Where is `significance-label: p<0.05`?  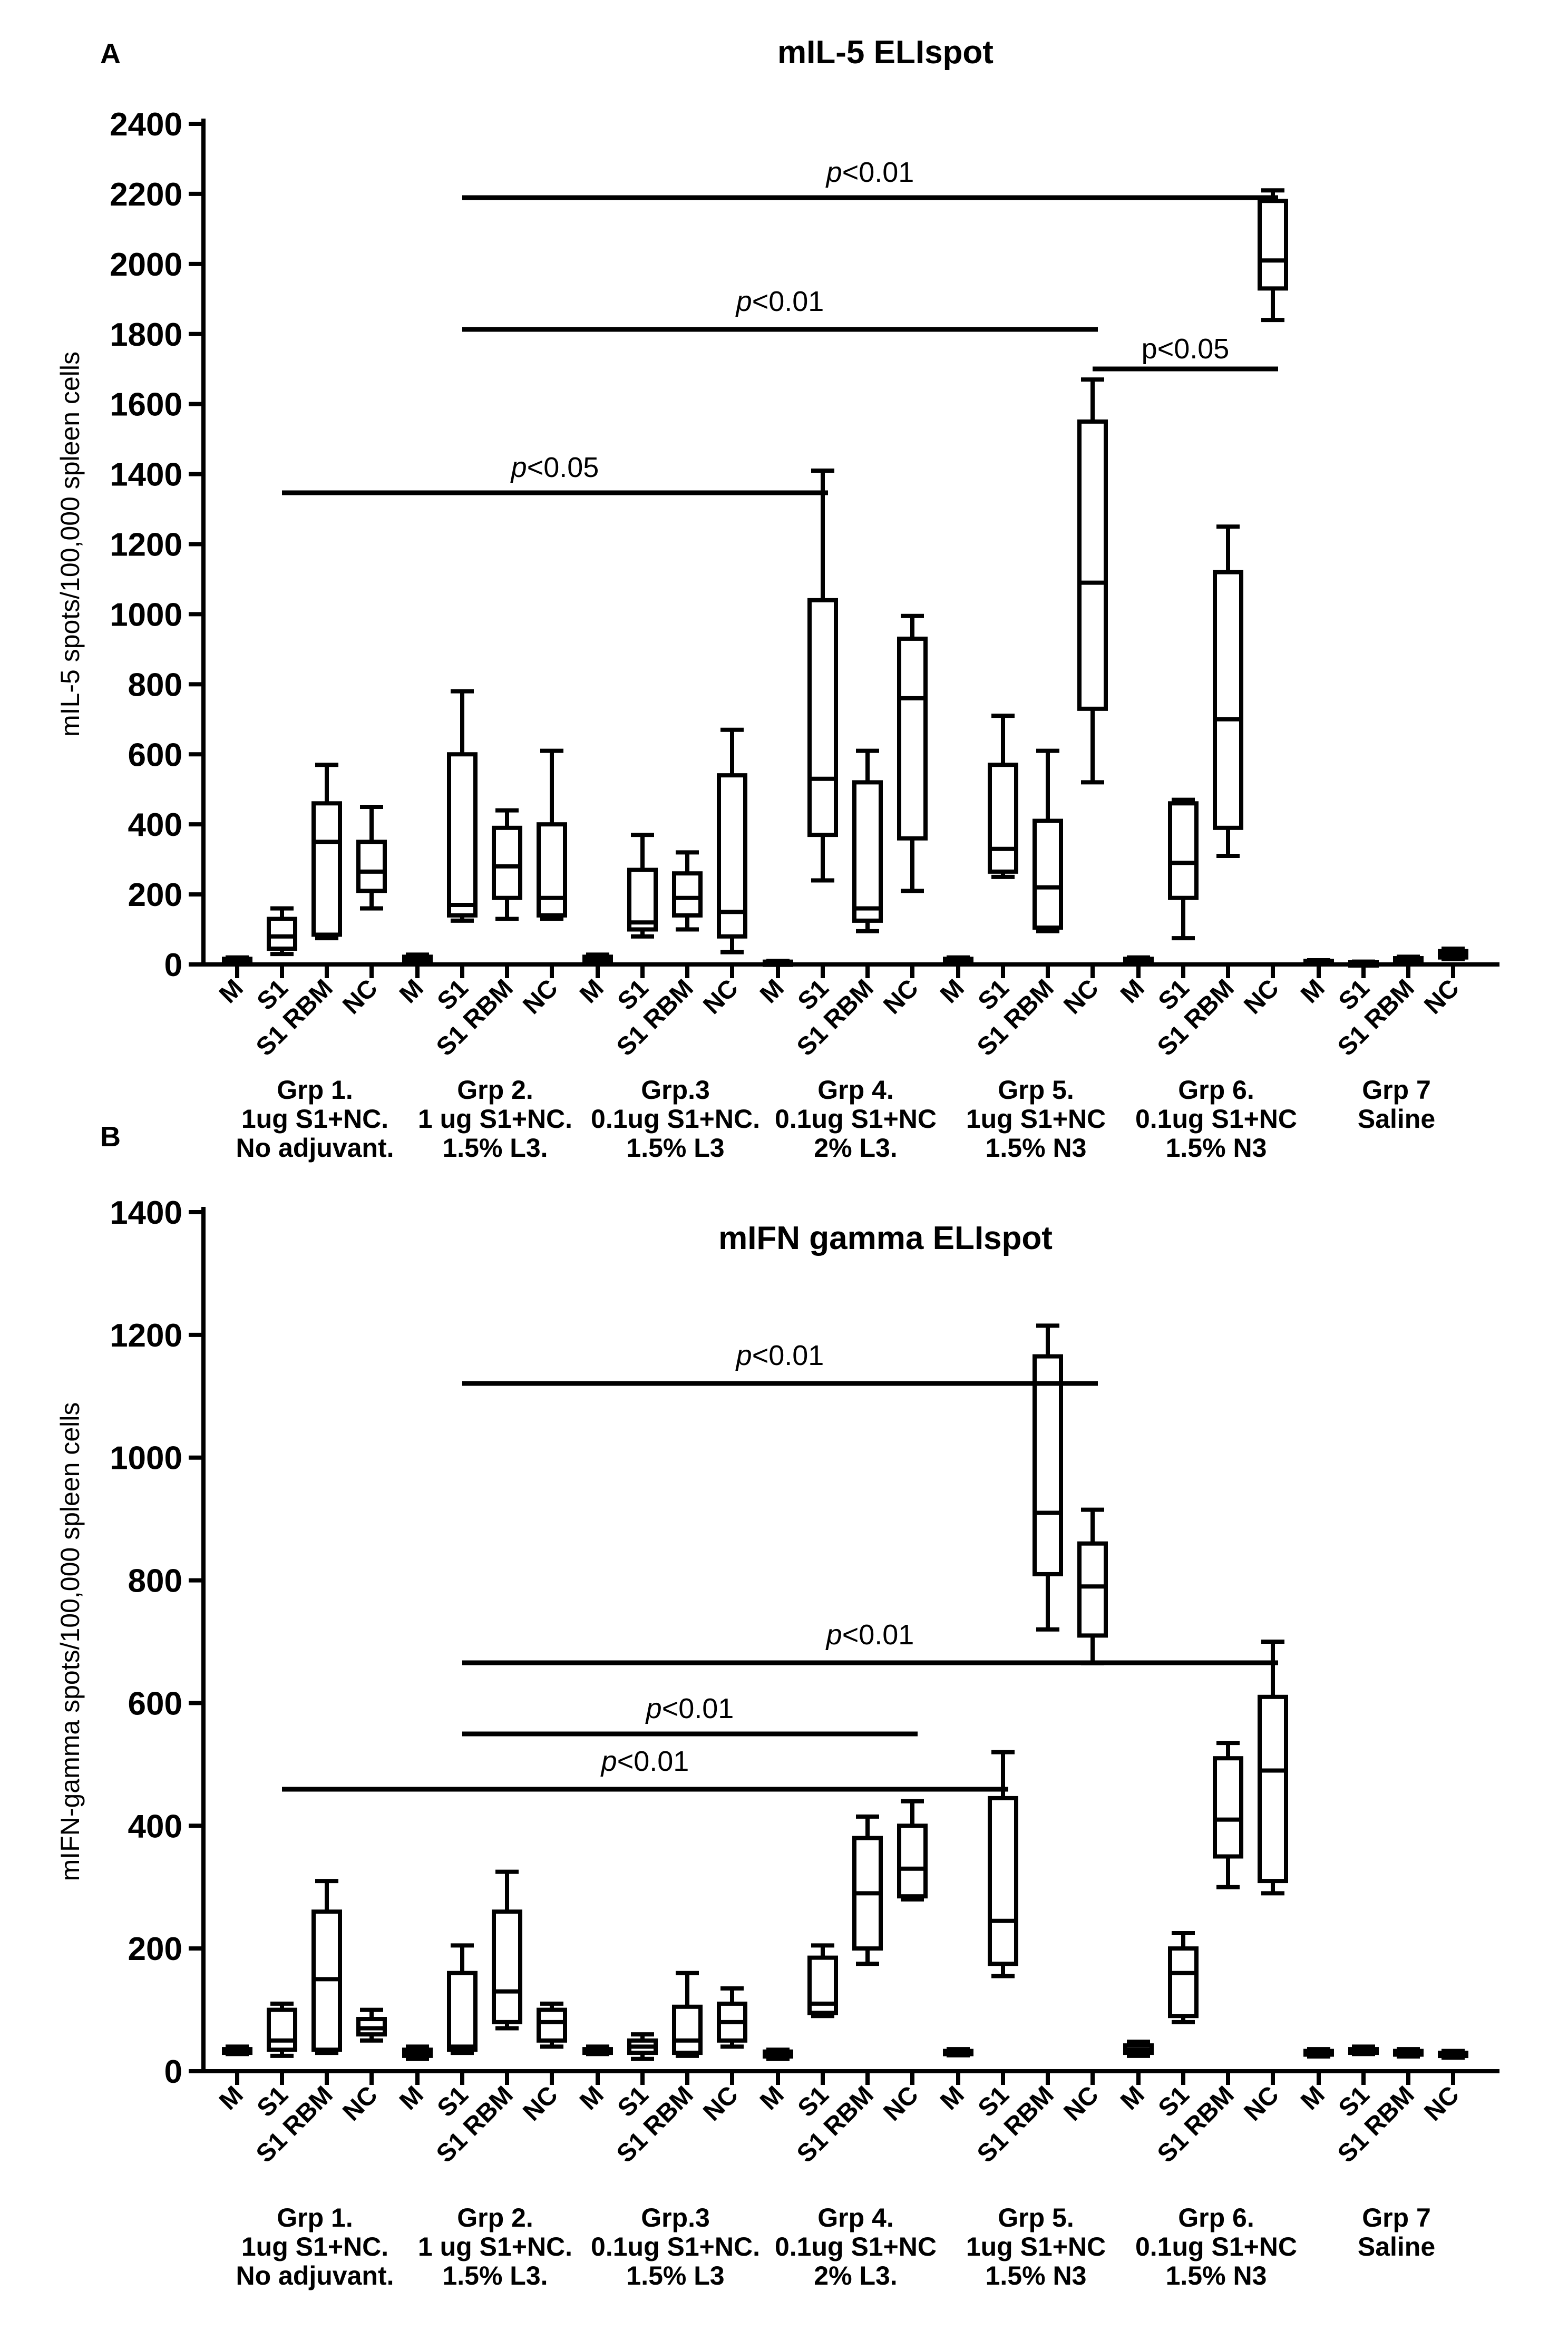 significance-label: p<0.05 is located at coordinates (554, 467).